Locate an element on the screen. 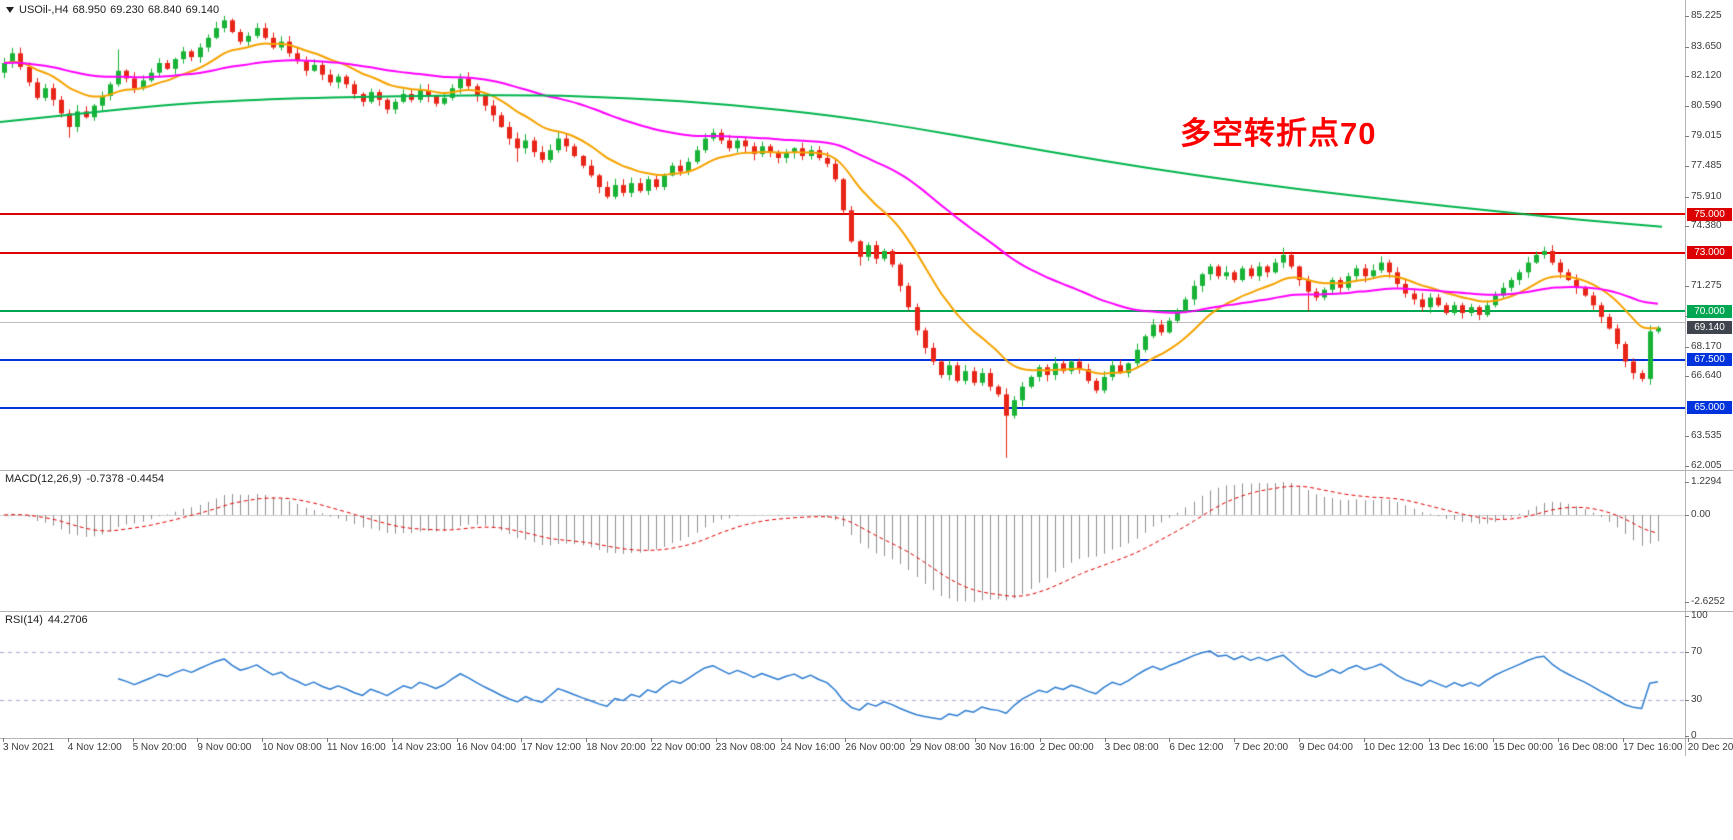 The width and height of the screenshot is (1733, 840). price-level-tag: 67.500 is located at coordinates (1709, 359).